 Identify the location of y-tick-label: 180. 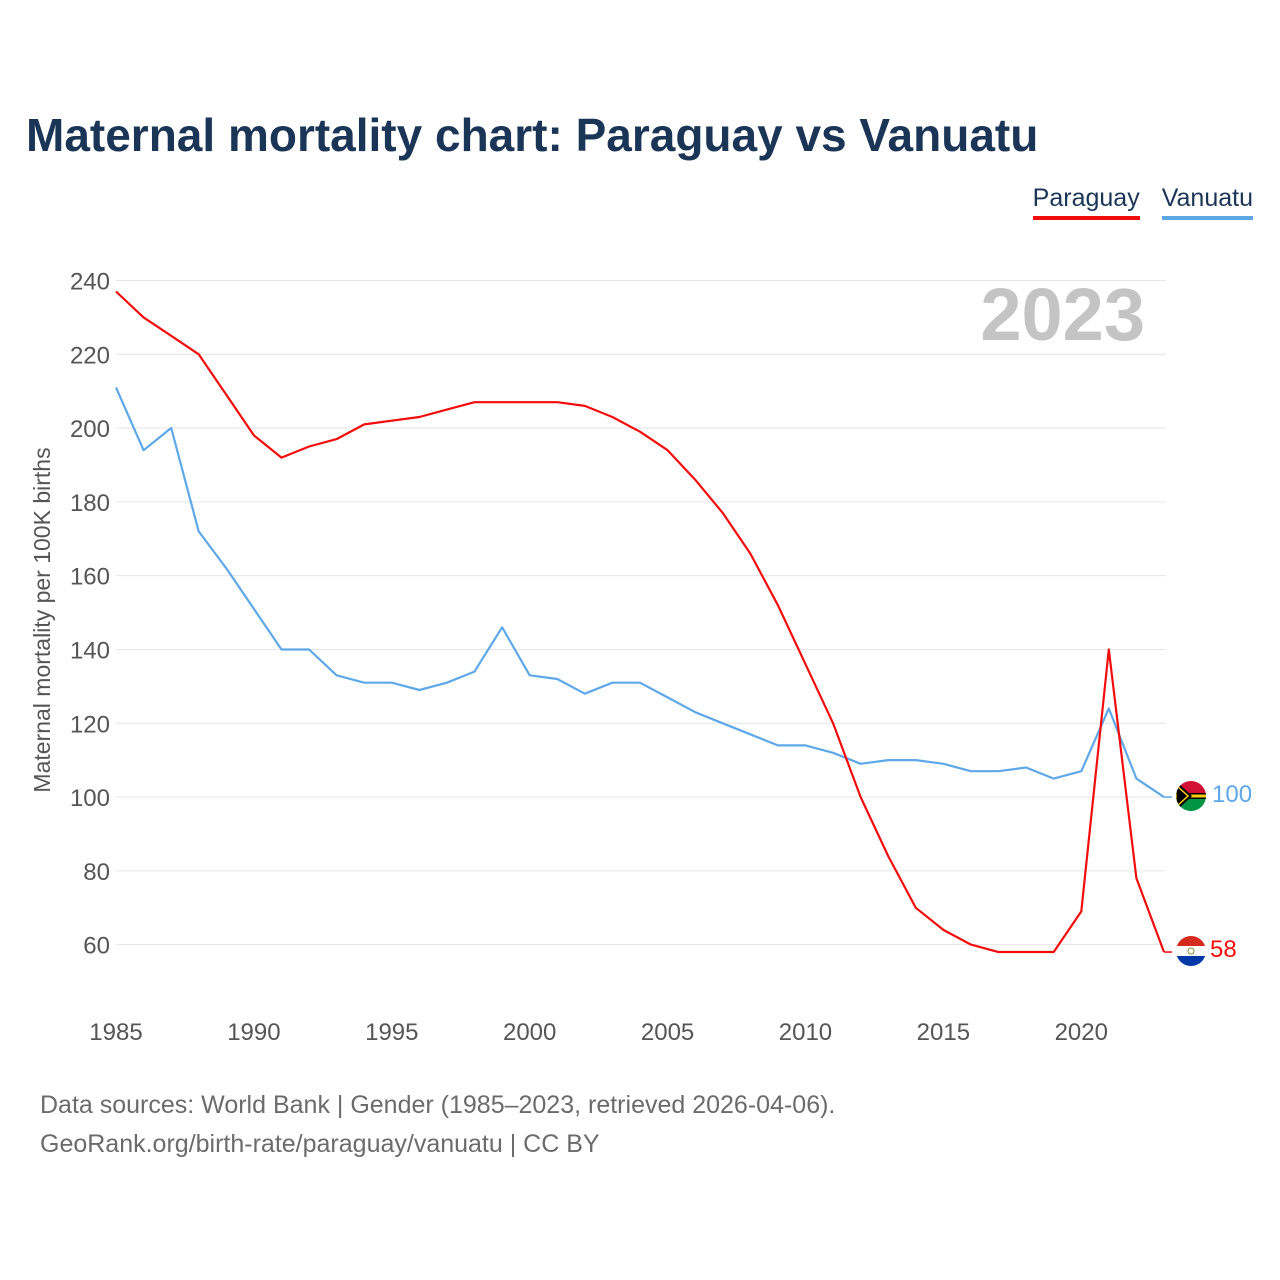
(90, 503).